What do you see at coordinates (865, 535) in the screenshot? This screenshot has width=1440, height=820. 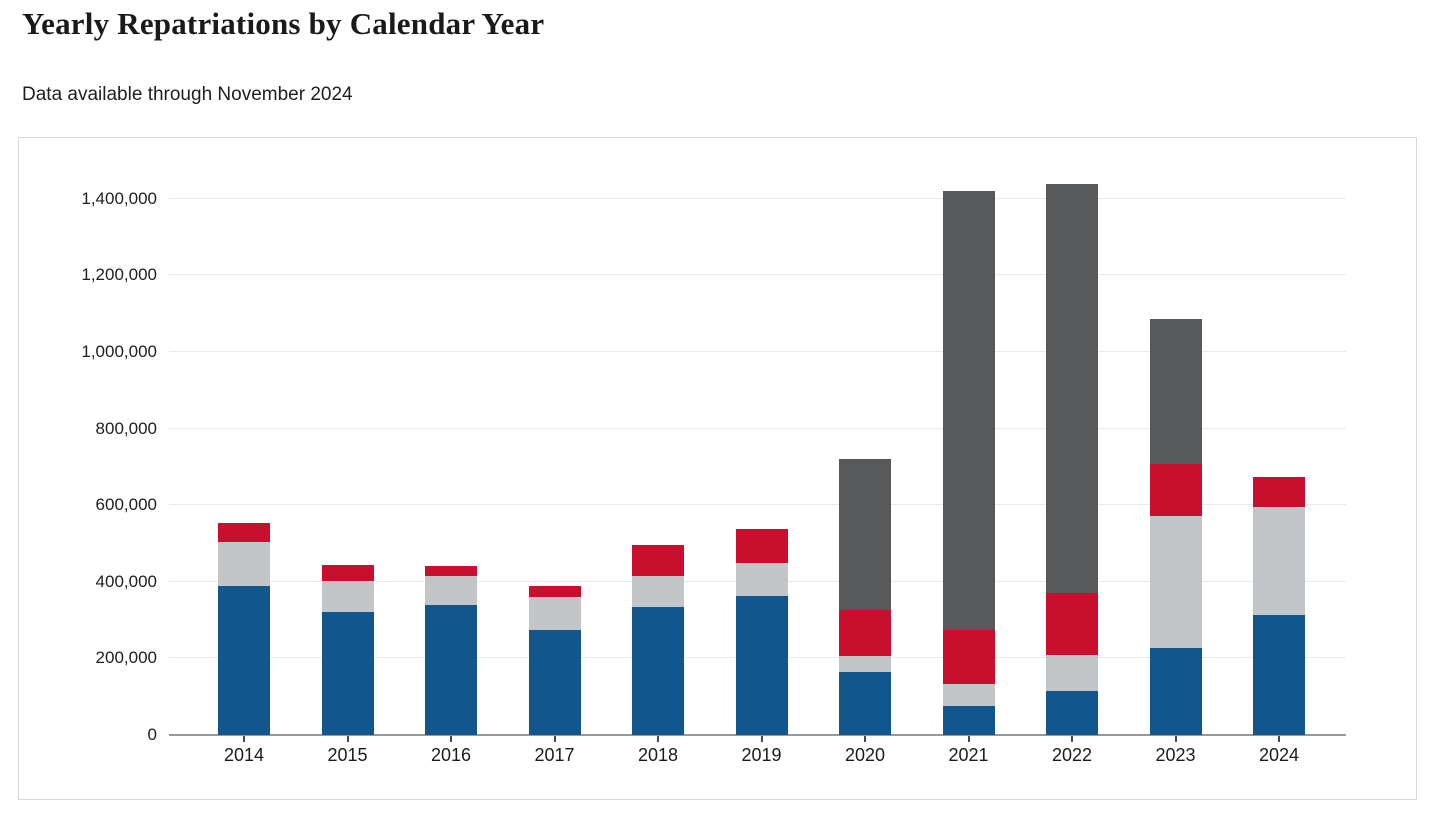 I see `bar-2020-segment-dark-gray` at bounding box center [865, 535].